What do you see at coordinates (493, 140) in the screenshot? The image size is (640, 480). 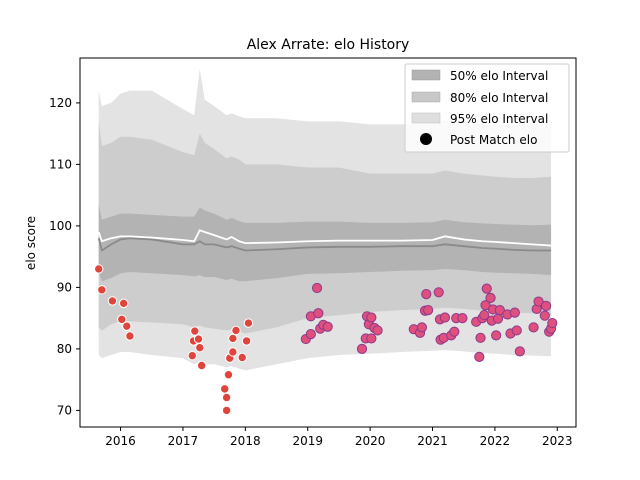 I see `legend-label-post-match: Post Match elo` at bounding box center [493, 140].